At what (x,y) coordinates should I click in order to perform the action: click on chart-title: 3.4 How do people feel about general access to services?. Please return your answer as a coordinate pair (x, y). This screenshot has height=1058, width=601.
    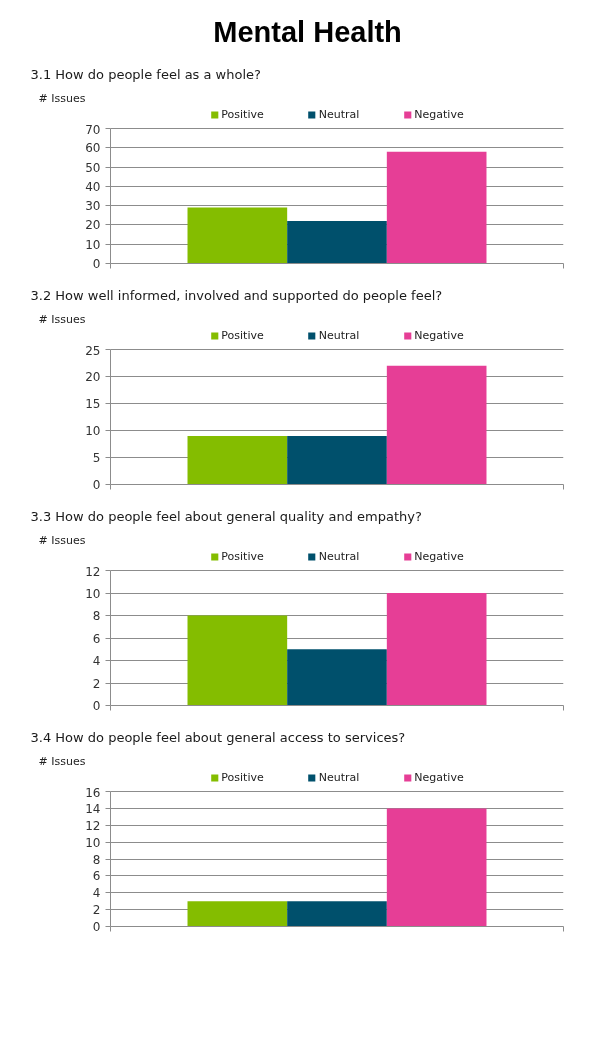
    Looking at the image, I should click on (218, 737).